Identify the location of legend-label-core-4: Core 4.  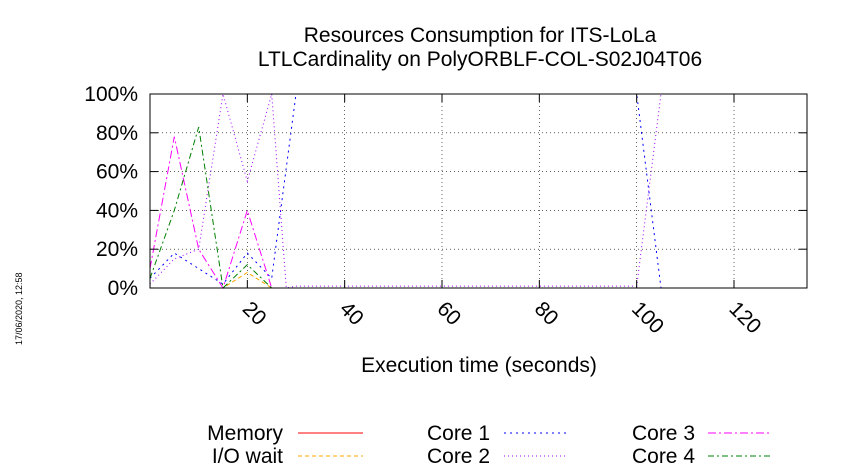
(663, 456).